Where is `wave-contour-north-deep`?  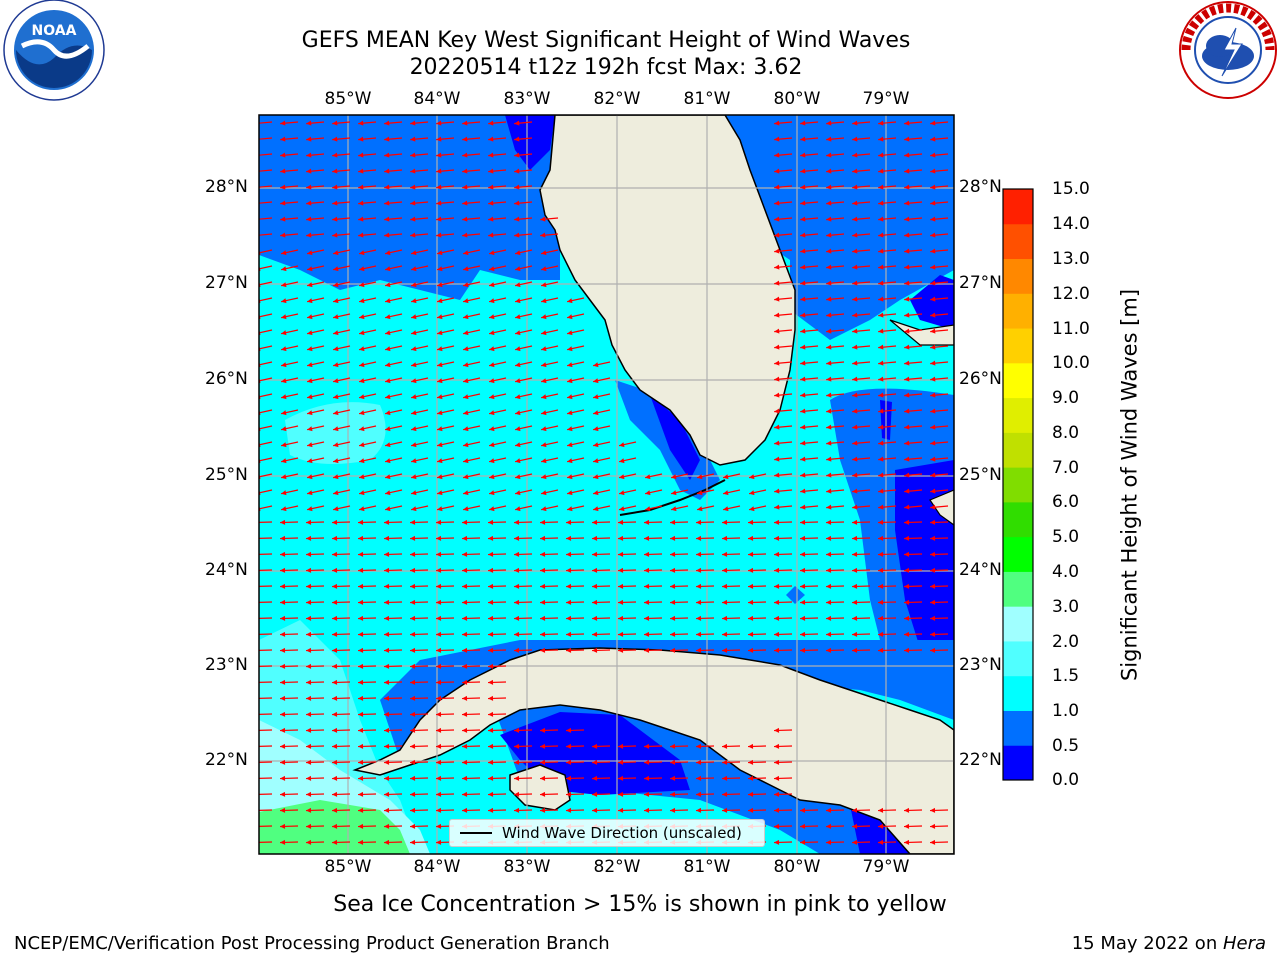
wave-contour-north-deep is located at coordinates (530, 142).